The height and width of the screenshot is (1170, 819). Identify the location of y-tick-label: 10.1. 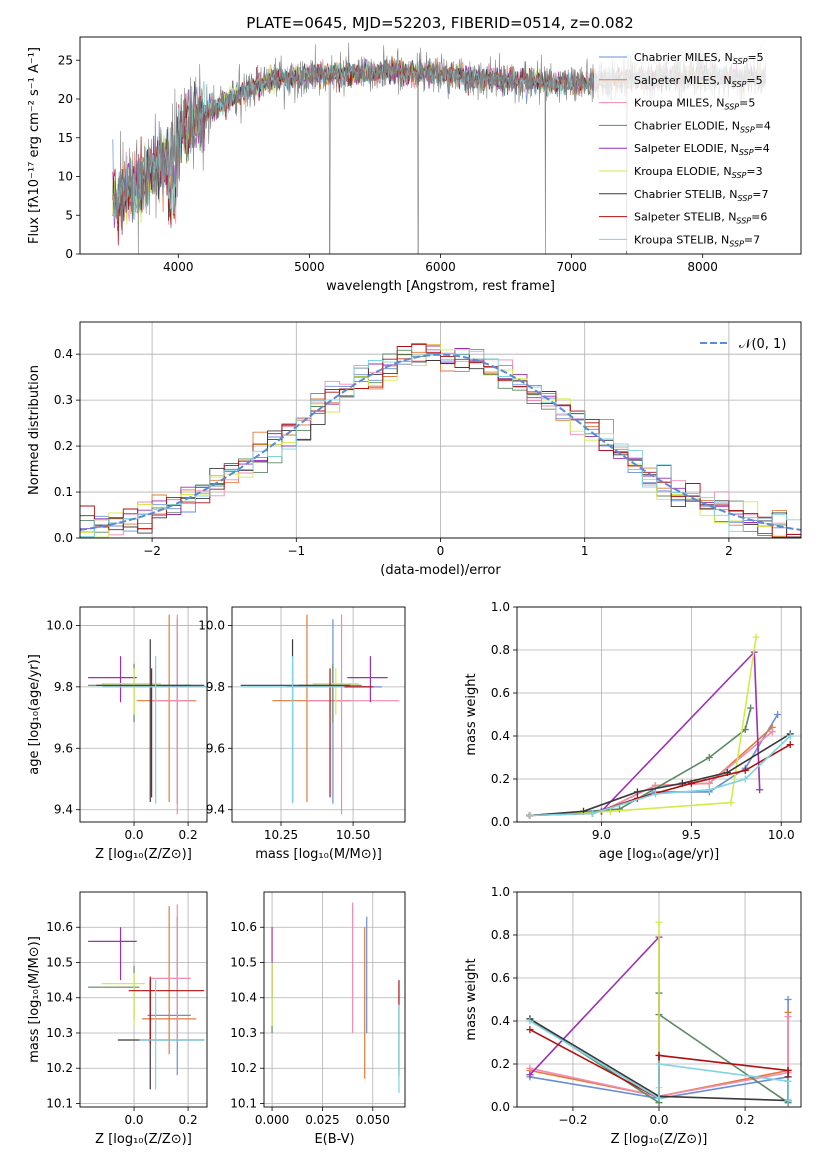
(243, 1103).